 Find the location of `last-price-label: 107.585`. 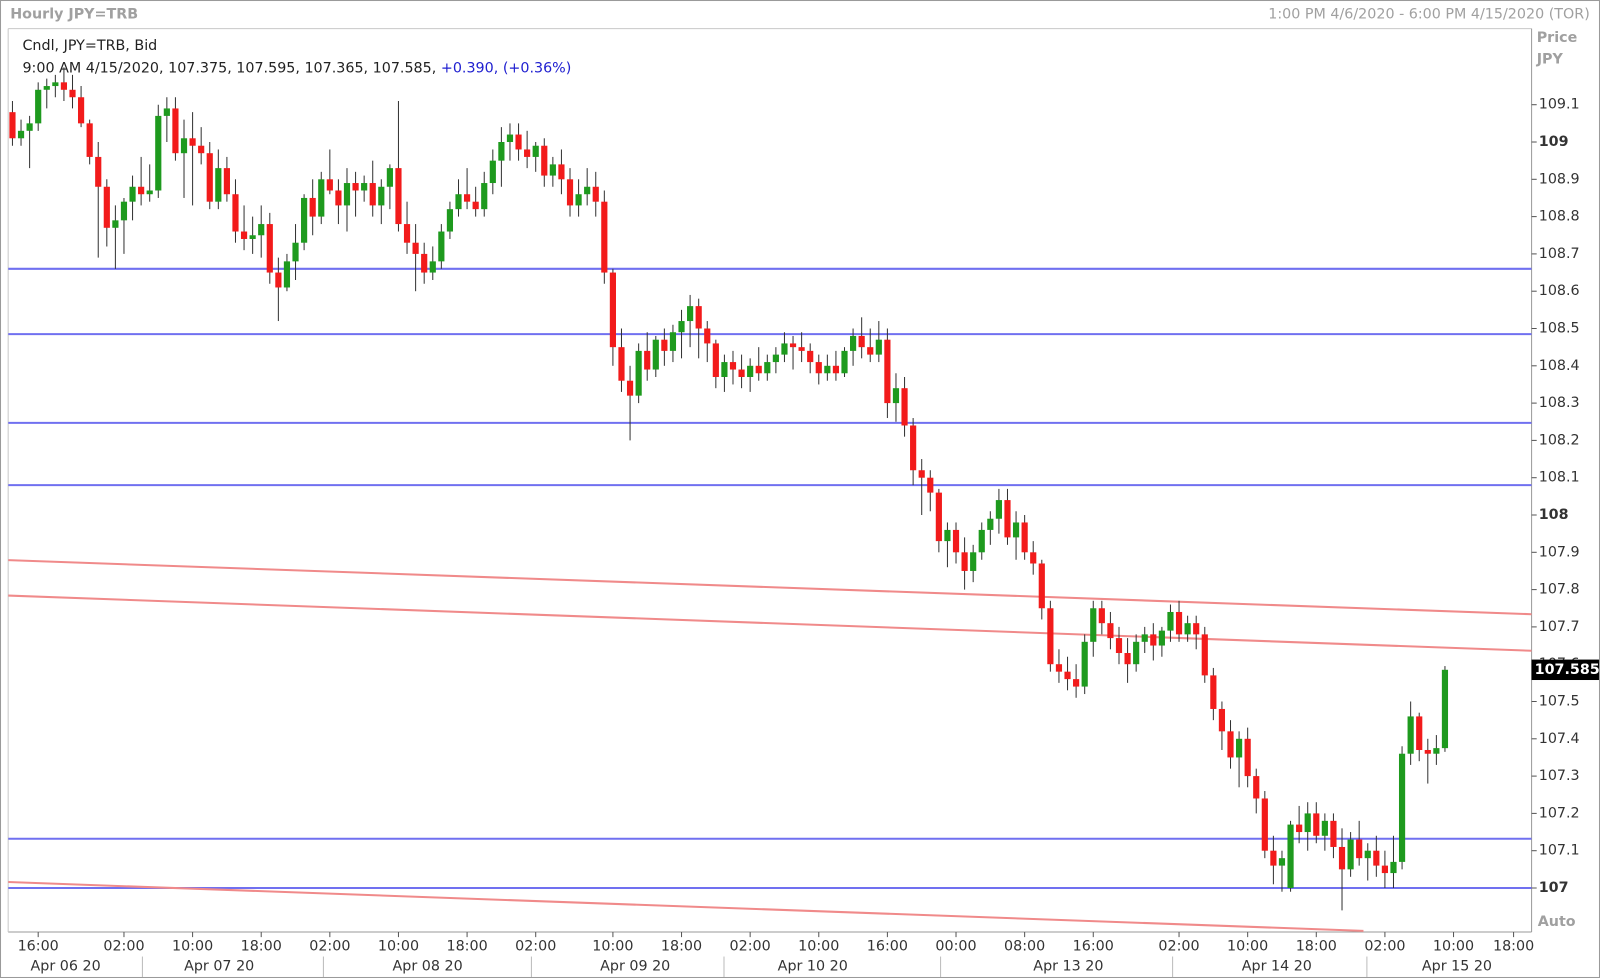

last-price-label: 107.585 is located at coordinates (1567, 670).